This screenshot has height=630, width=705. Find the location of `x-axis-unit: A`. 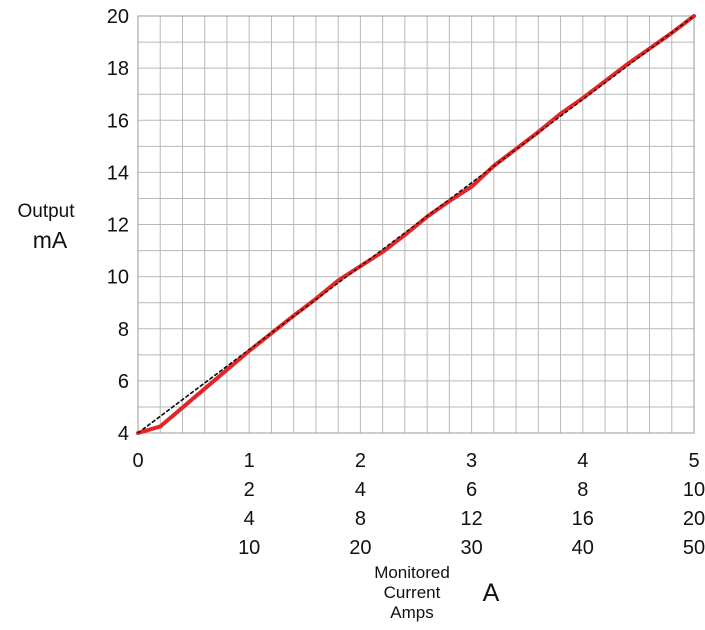

x-axis-unit: A is located at coordinates (491, 593).